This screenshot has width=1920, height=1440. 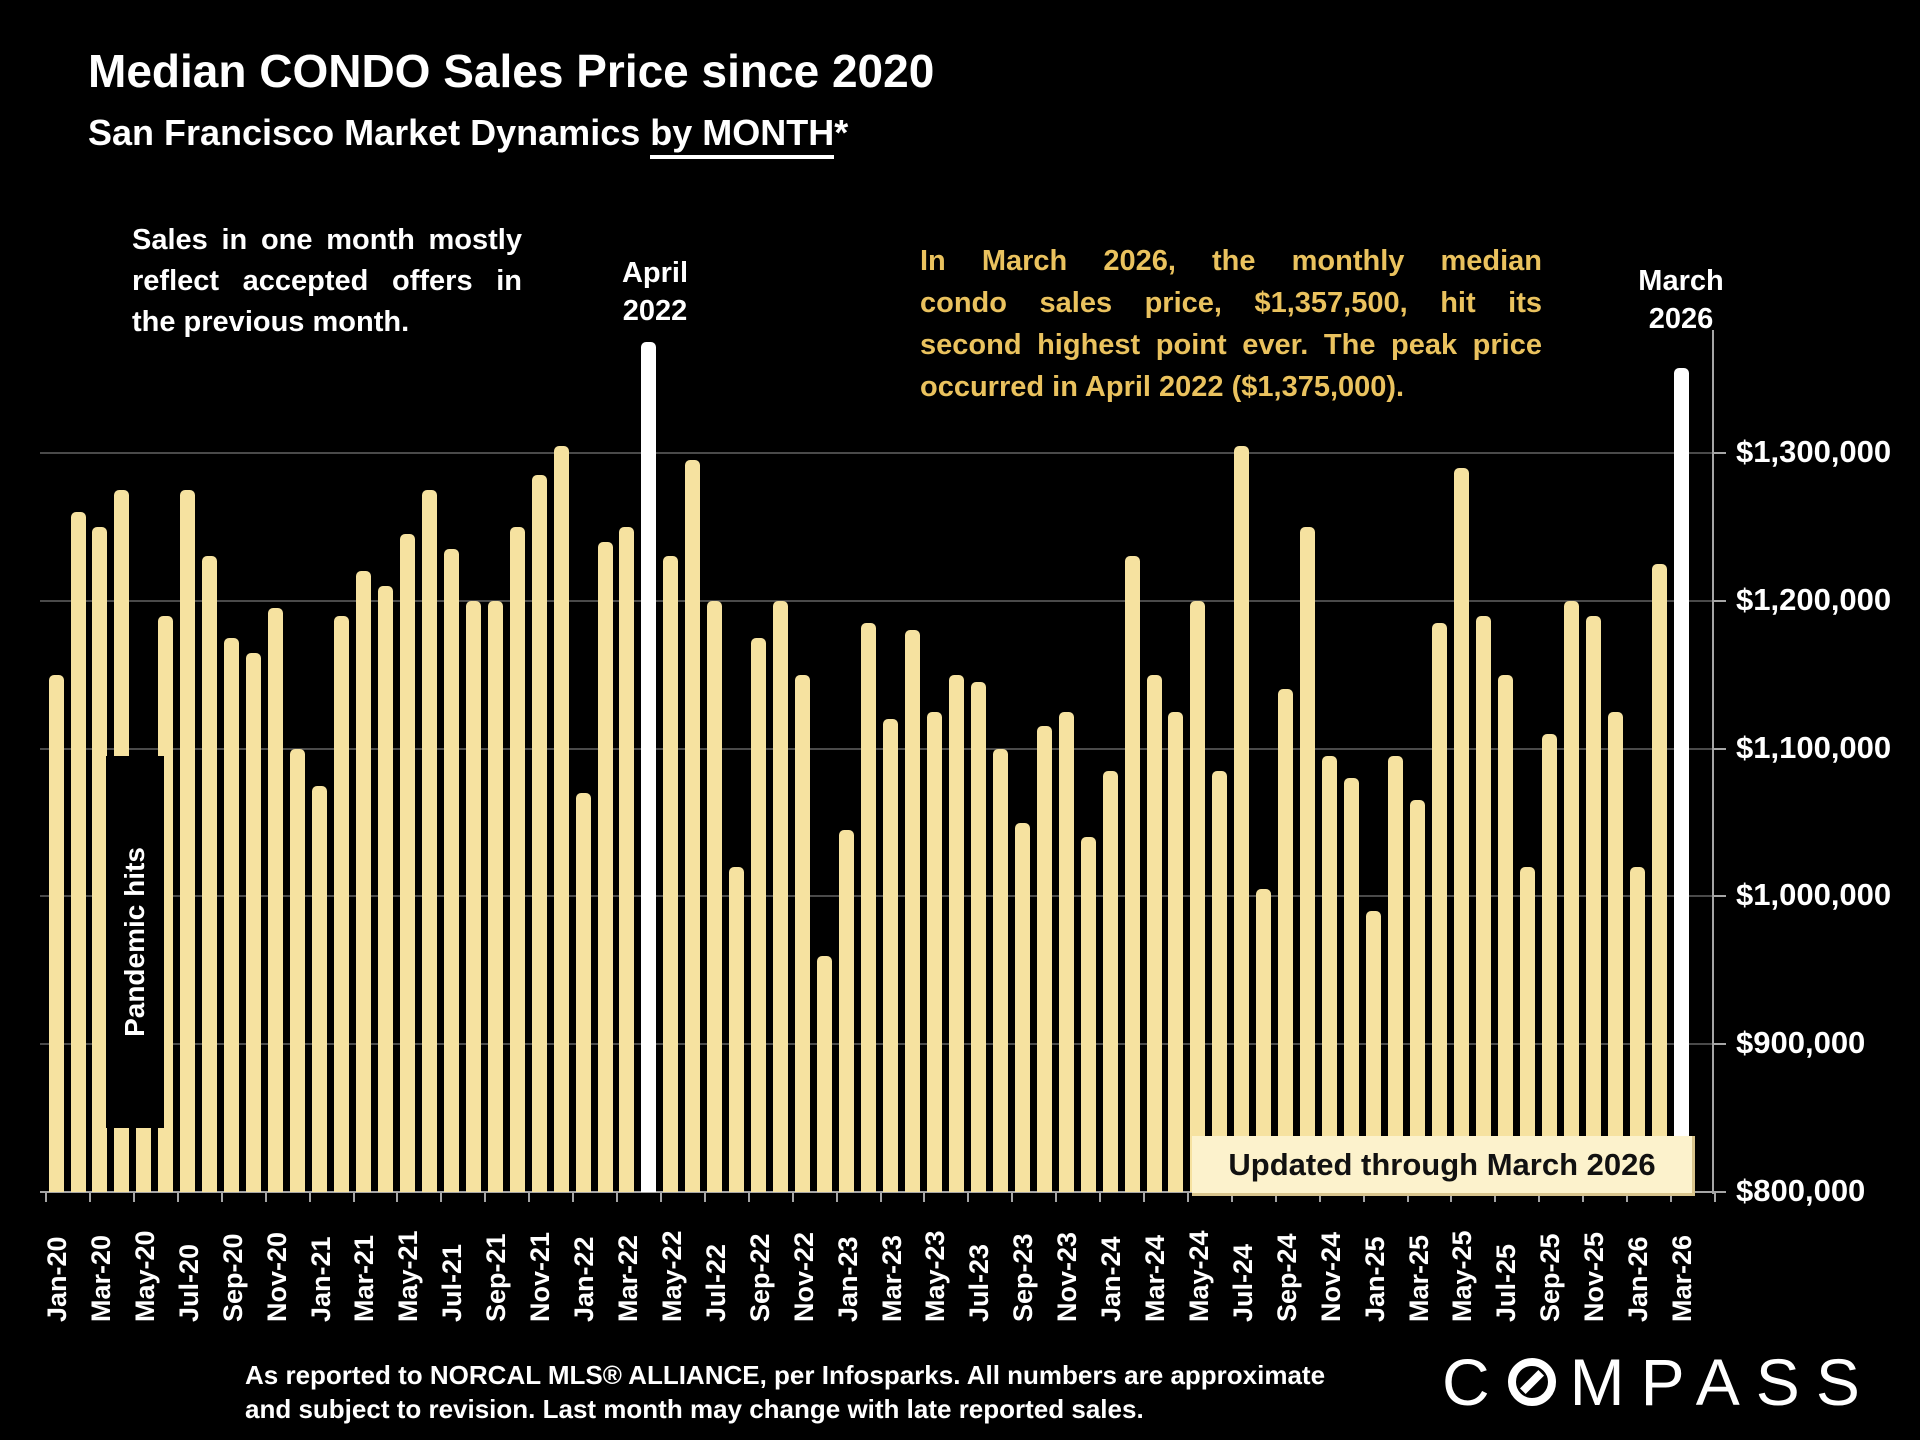 I want to click on x-label-Jul-24: Jul-24, so click(x=1242, y=1282).